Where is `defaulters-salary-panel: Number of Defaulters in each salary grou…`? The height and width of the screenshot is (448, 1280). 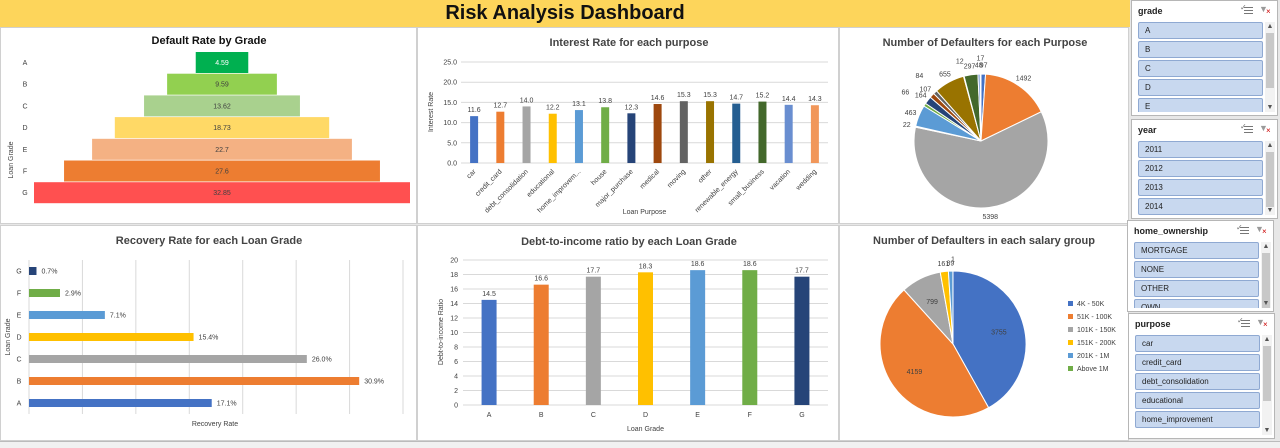
defaulters-salary-panel: Number of Defaulters in each salary grou… is located at coordinates (984, 333).